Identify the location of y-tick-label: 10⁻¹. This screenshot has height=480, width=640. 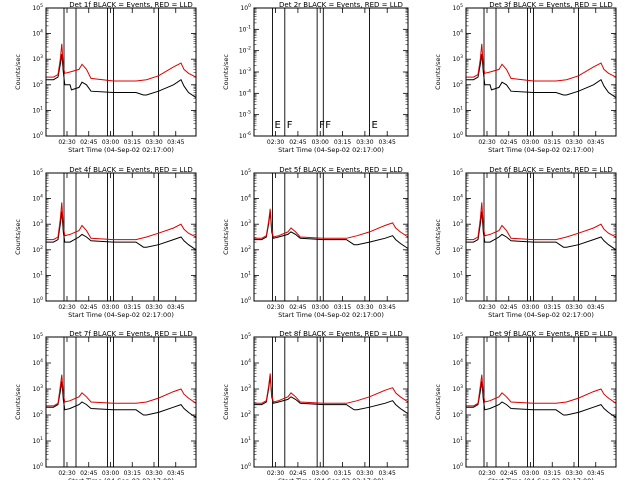
(245, 28).